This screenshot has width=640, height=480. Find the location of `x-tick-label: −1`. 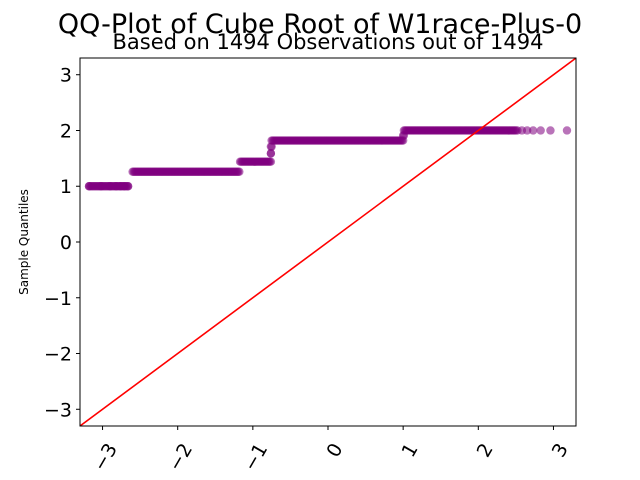

x-tick-label: −1 is located at coordinates (255, 457).